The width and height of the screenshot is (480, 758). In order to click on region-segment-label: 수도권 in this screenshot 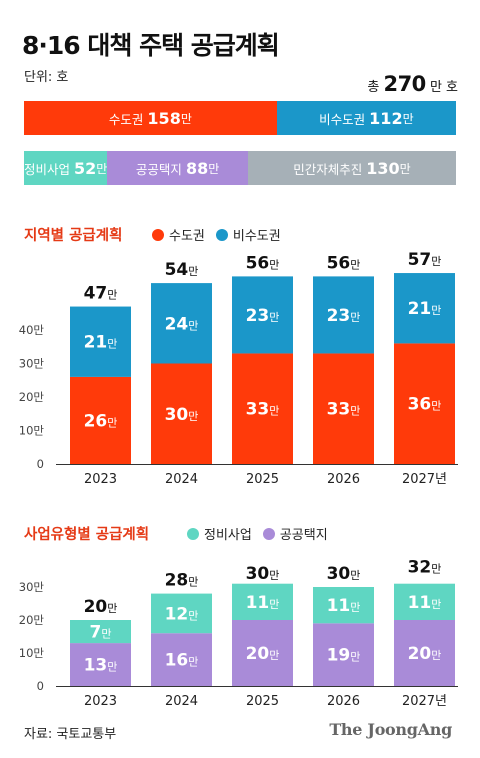, I will do `click(126, 119)`.